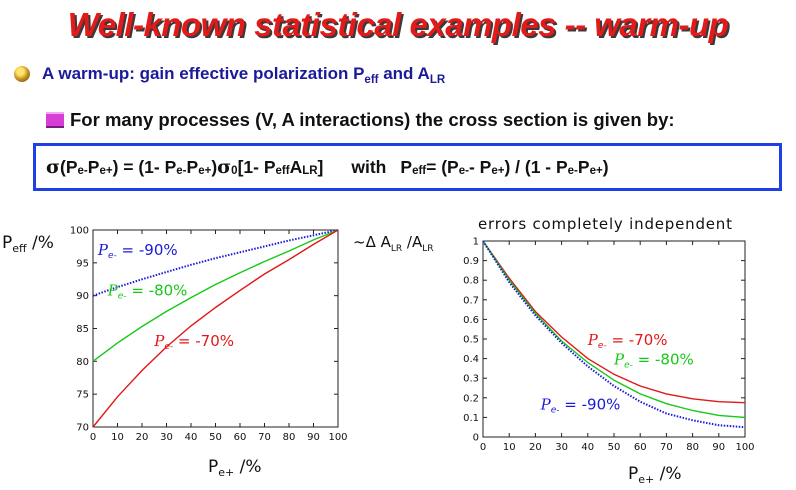 The image size is (796, 490). Describe the element at coordinates (193, 342) in the screenshot. I see `series-label-3: Pe- = -70%` at that location.